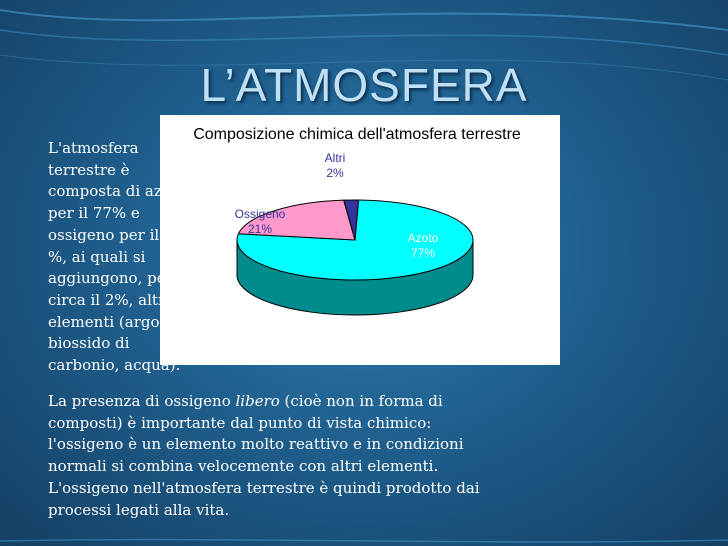 The image size is (728, 546). What do you see at coordinates (260, 229) in the screenshot?
I see `slice-percent-ossigeno: 21%` at bounding box center [260, 229].